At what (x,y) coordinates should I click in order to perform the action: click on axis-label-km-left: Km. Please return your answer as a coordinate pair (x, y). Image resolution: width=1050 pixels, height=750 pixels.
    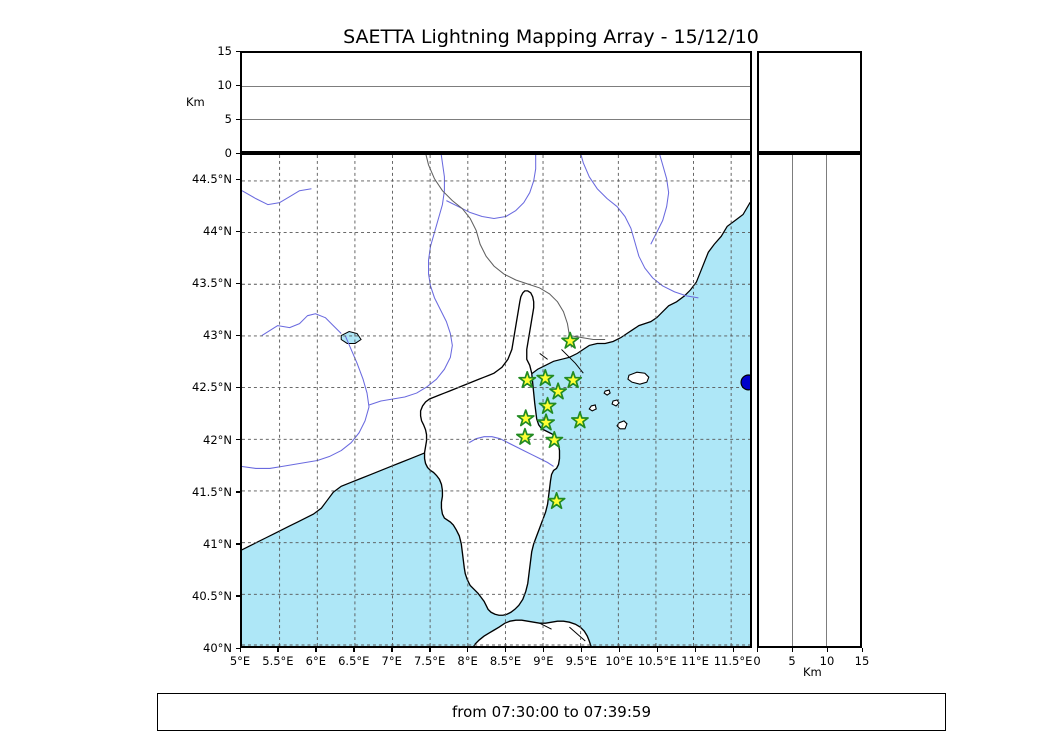
    Looking at the image, I should click on (195, 102).